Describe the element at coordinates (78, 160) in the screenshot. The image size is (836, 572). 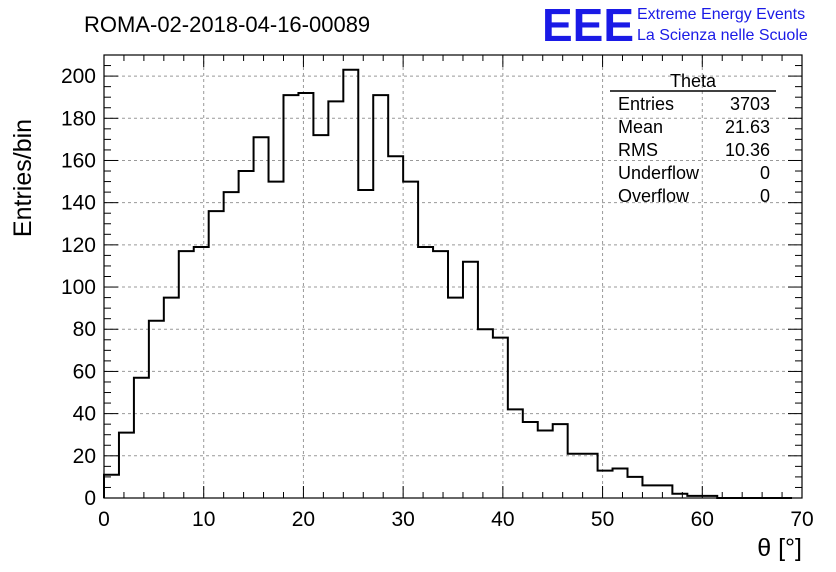
I see `y-tick-label: 160` at that location.